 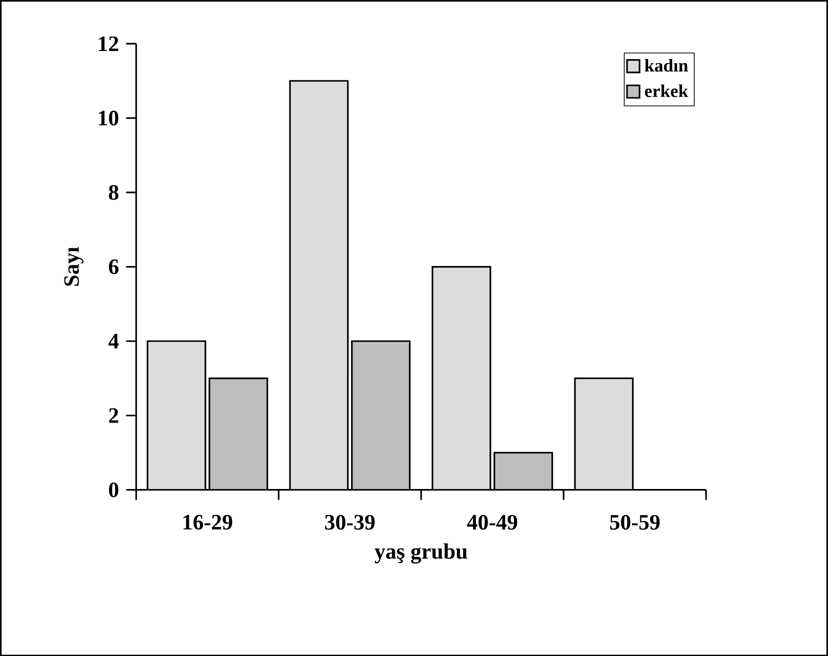 I want to click on y-tick-label: 4, so click(x=113, y=341).